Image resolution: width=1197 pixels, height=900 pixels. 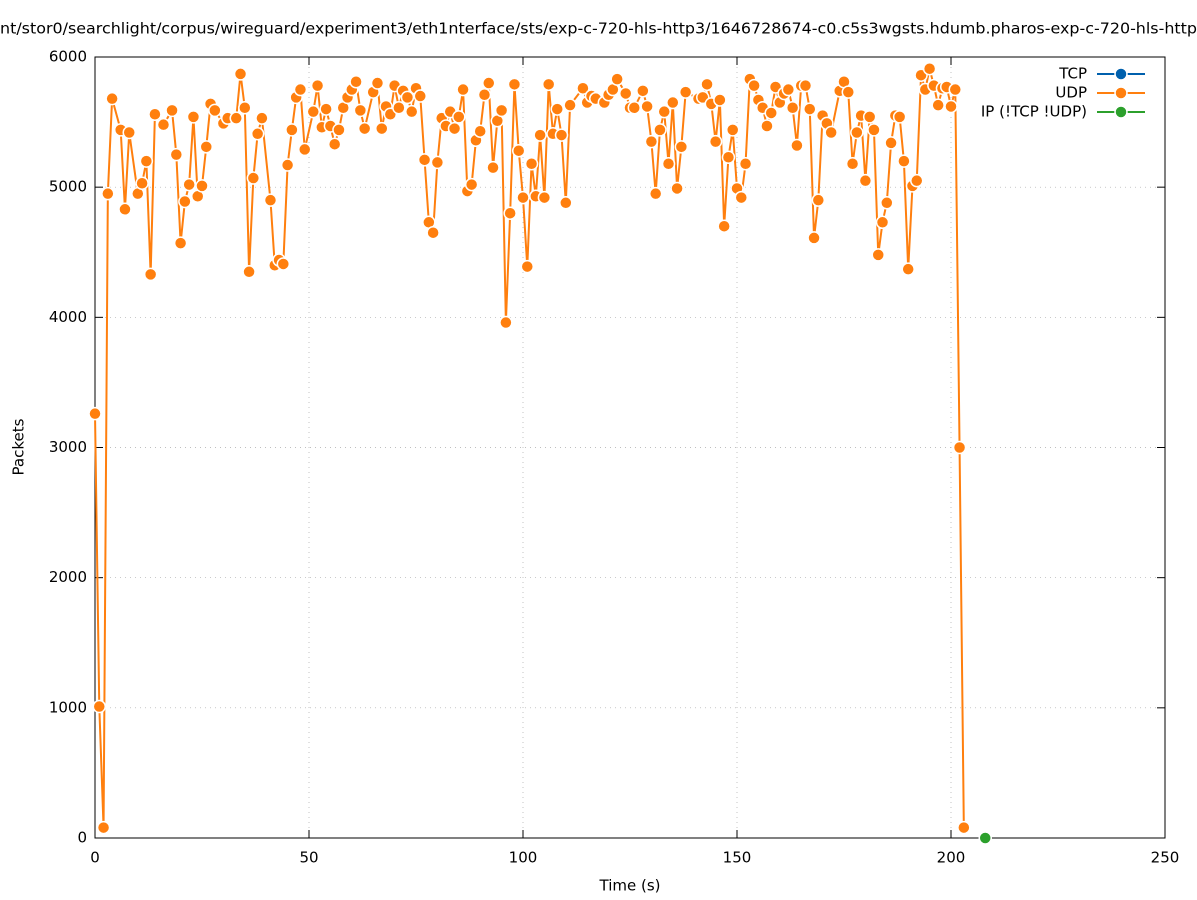 What do you see at coordinates (1121, 93) in the screenshot?
I see `legend-swatch` at bounding box center [1121, 93].